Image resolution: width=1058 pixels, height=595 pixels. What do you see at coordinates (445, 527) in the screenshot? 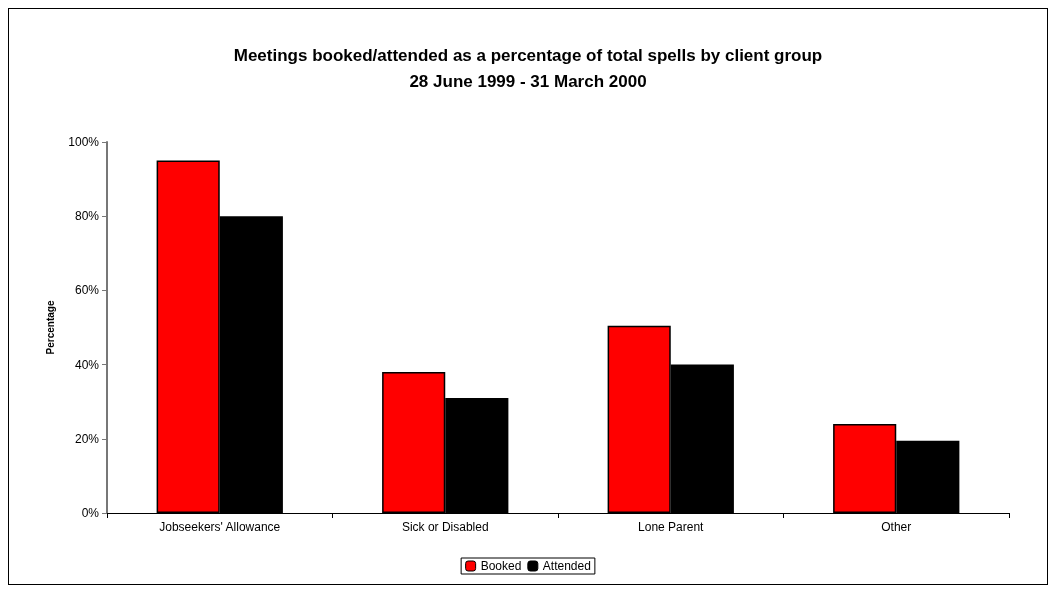
I see `x-tick-label: Sick or Disabled` at bounding box center [445, 527].